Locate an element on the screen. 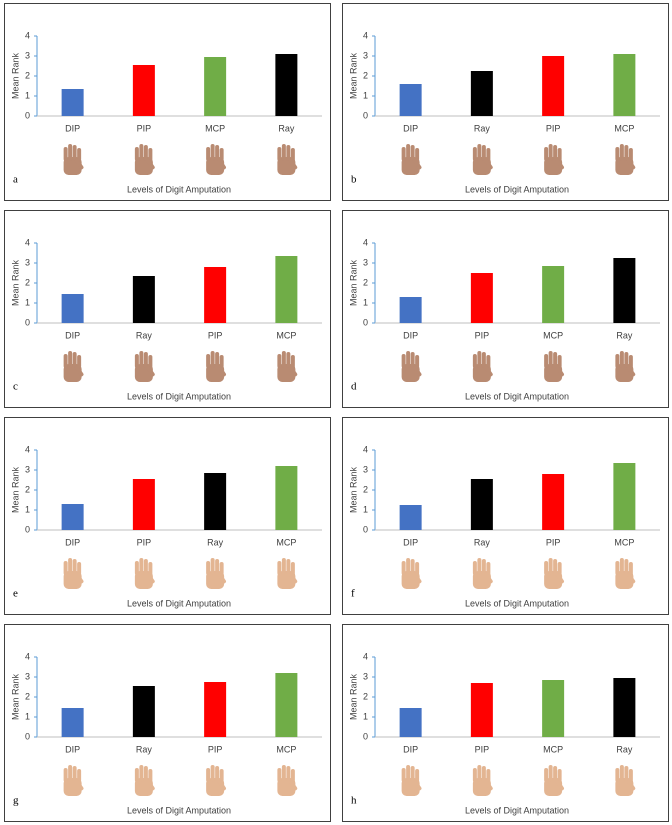  panel-letter: h is located at coordinates (354, 801).